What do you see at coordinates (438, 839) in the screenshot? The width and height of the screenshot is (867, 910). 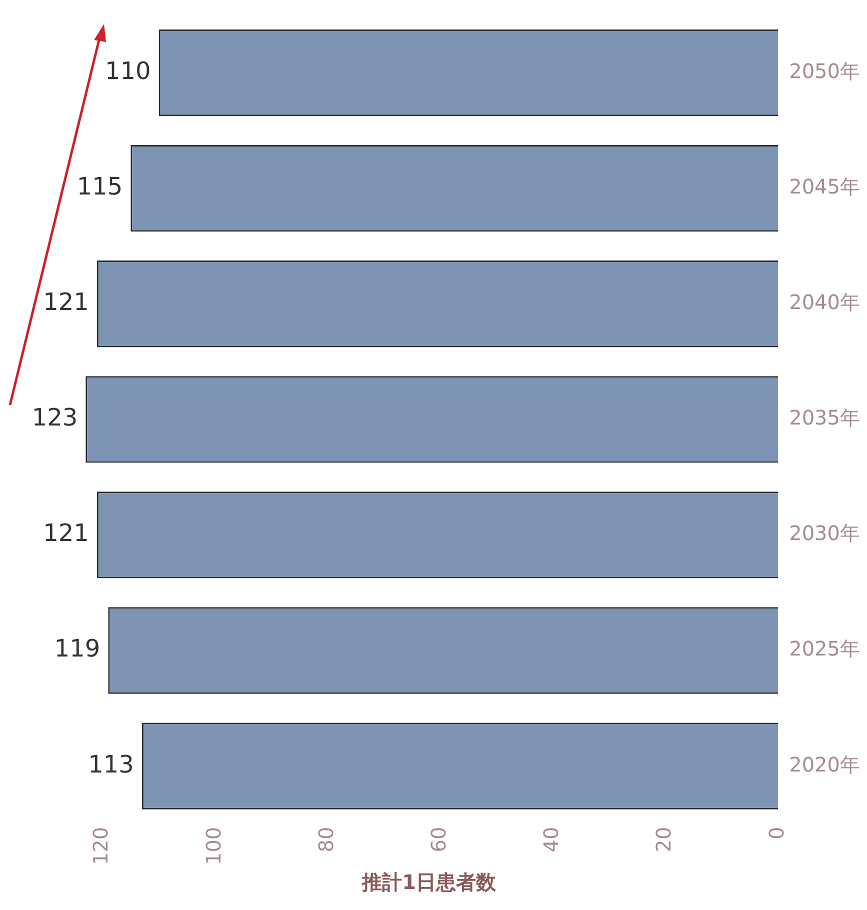 I see `x-tick-label: 60` at bounding box center [438, 839].